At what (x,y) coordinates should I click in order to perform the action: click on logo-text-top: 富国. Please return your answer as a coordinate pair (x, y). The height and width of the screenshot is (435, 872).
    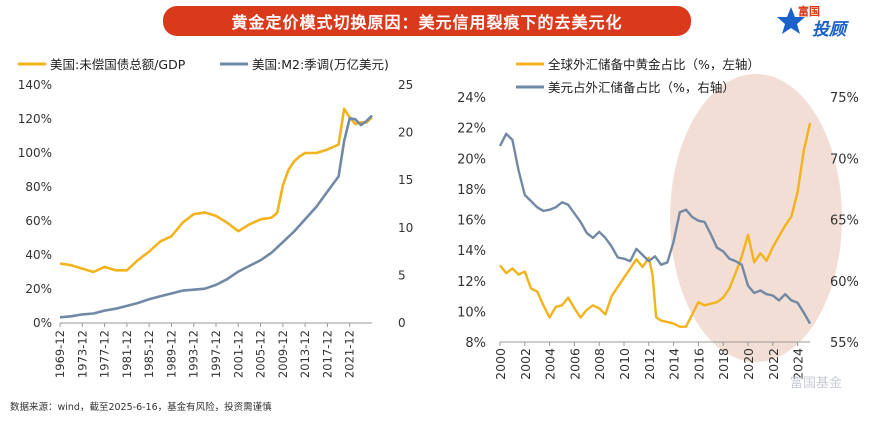
    Looking at the image, I should click on (809, 11).